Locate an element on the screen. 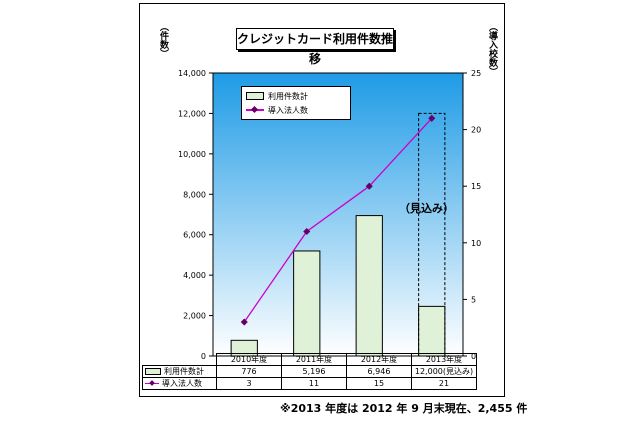 The height and width of the screenshot is (426, 640). bar-row-label: 利用件数計 is located at coordinates (184, 371).